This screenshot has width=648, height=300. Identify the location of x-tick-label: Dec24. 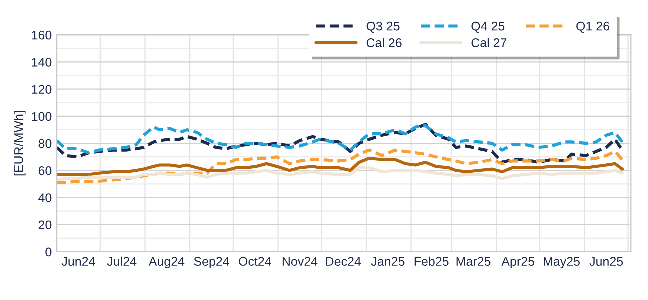
(344, 261).